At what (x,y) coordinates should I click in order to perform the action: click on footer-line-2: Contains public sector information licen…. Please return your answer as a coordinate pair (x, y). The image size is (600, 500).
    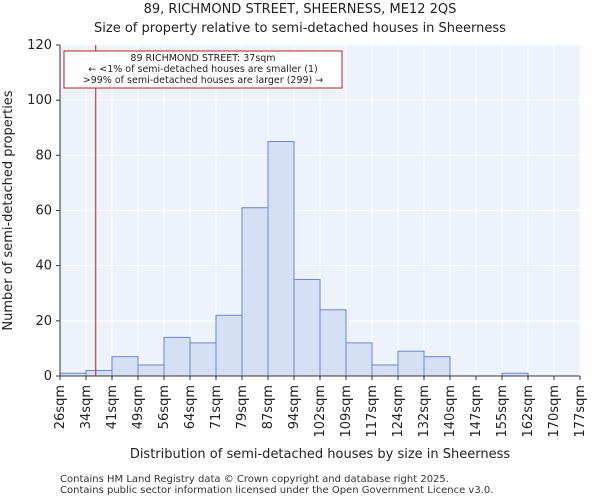
    Looking at the image, I should click on (277, 490).